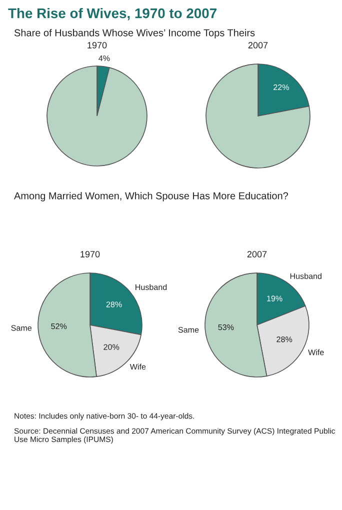  I want to click on data-label: 19%, so click(274, 299).